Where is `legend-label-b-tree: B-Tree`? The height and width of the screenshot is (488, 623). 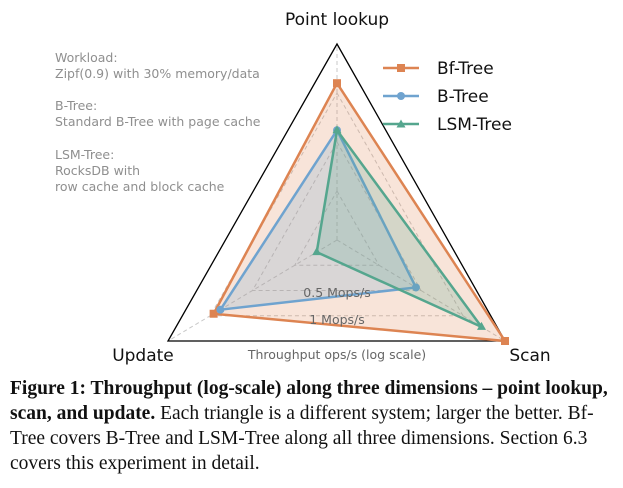
legend-label-b-tree: B-Tree is located at coordinates (463, 97).